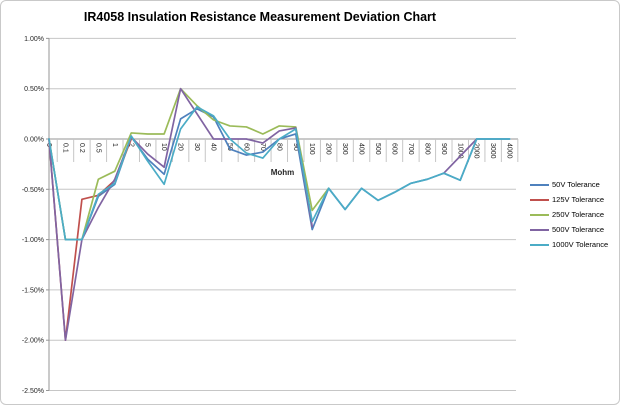 This screenshot has width=620, height=405. I want to click on x-tick-label: 1, so click(114, 145).